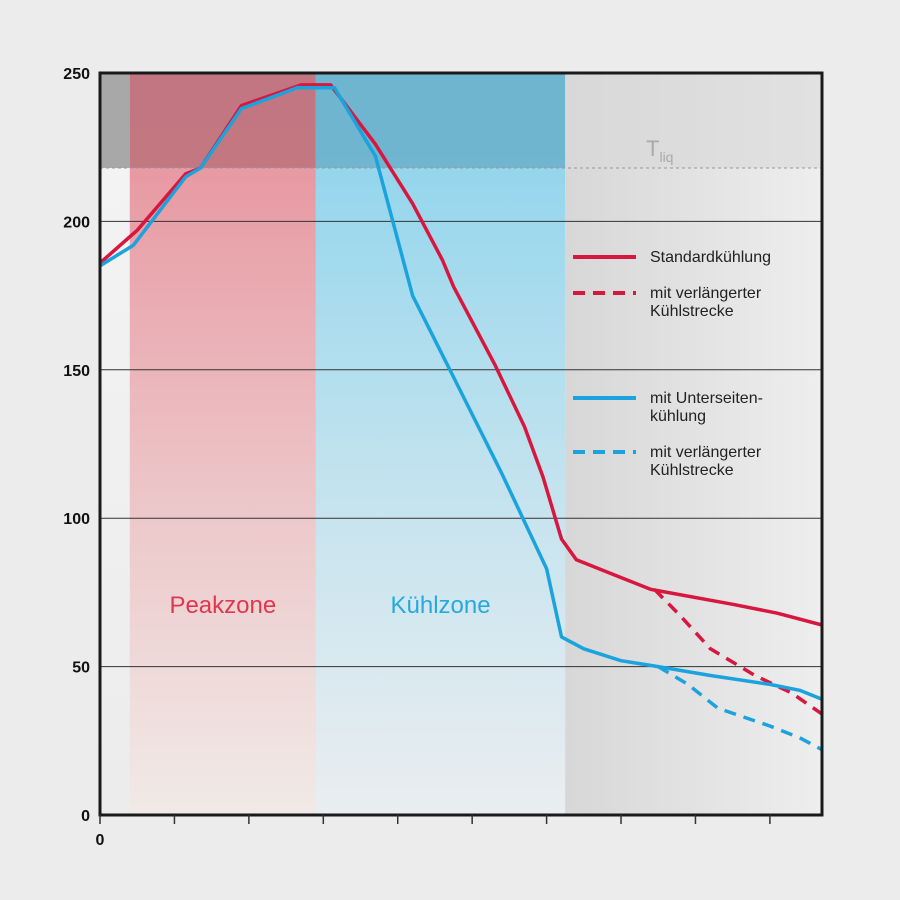  I want to click on legend-label: Standardkühlung, so click(710, 257).